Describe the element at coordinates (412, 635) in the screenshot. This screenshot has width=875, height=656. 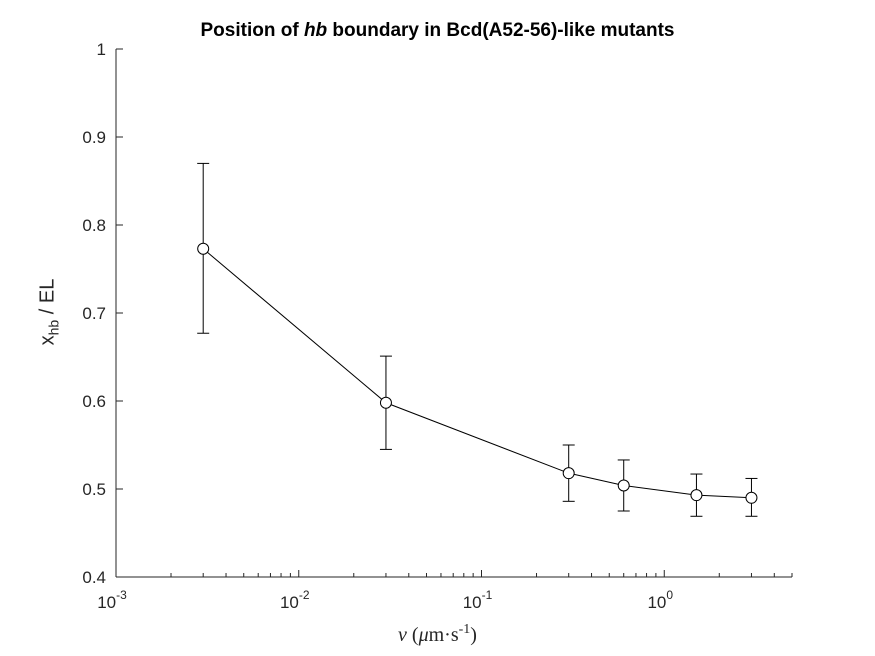
I see `x-label-open: (` at that location.